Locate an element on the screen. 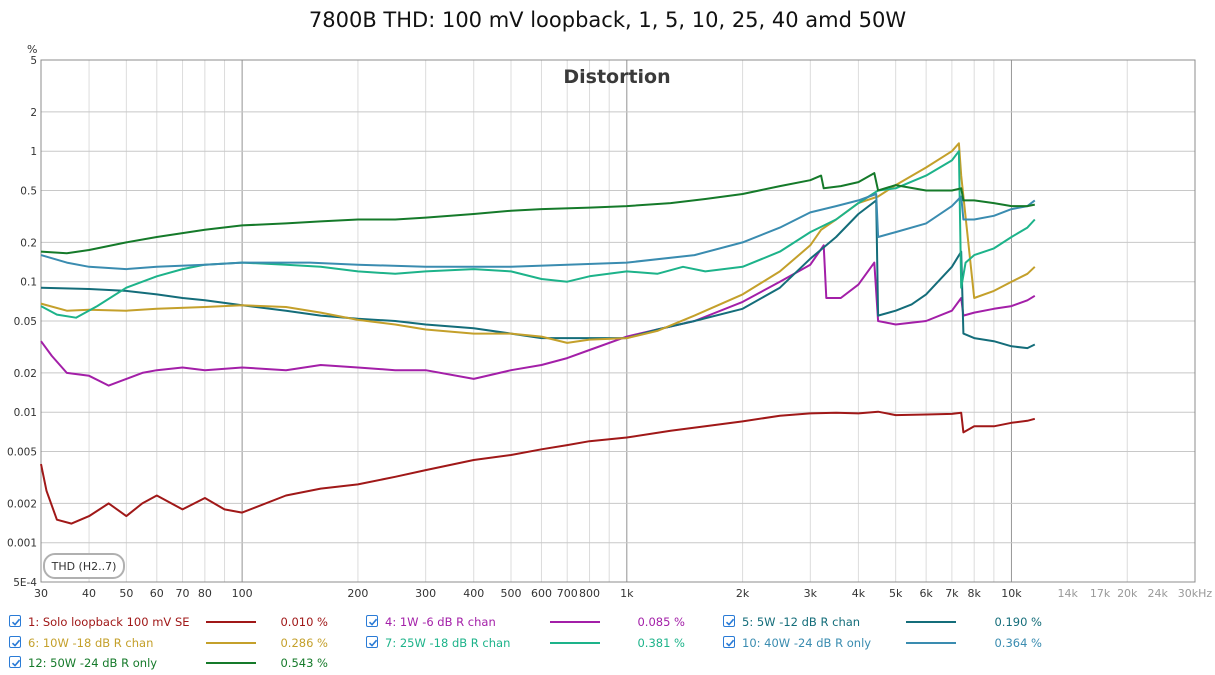 The width and height of the screenshot is (1215, 675). legend-value: 0.381 % is located at coordinates (661, 643).